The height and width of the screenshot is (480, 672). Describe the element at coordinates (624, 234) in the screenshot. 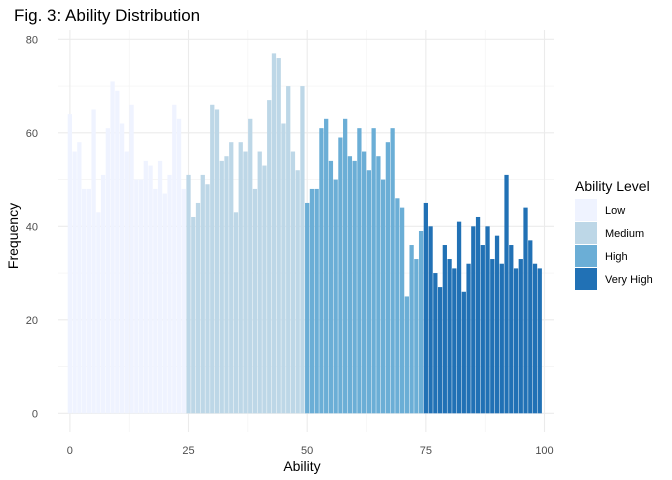

I see `legend-label: Medium` at that location.